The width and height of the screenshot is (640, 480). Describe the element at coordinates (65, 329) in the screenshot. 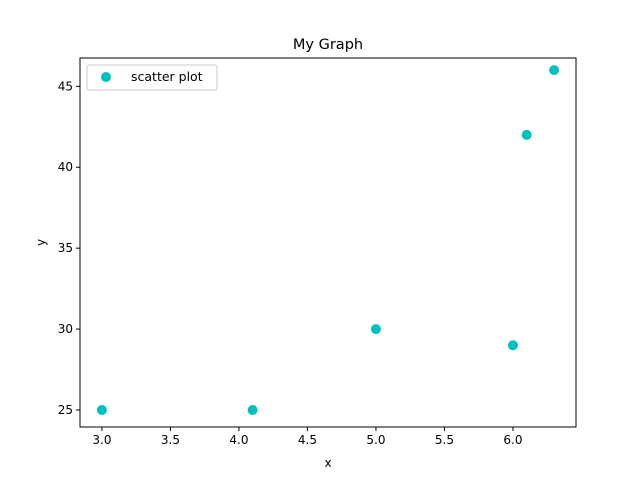

I see `y-tick-label: 30` at that location.